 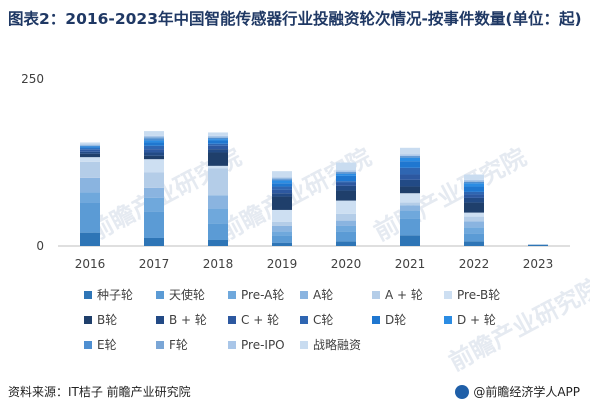 I want to click on legend-label: C轮, so click(x=323, y=320).